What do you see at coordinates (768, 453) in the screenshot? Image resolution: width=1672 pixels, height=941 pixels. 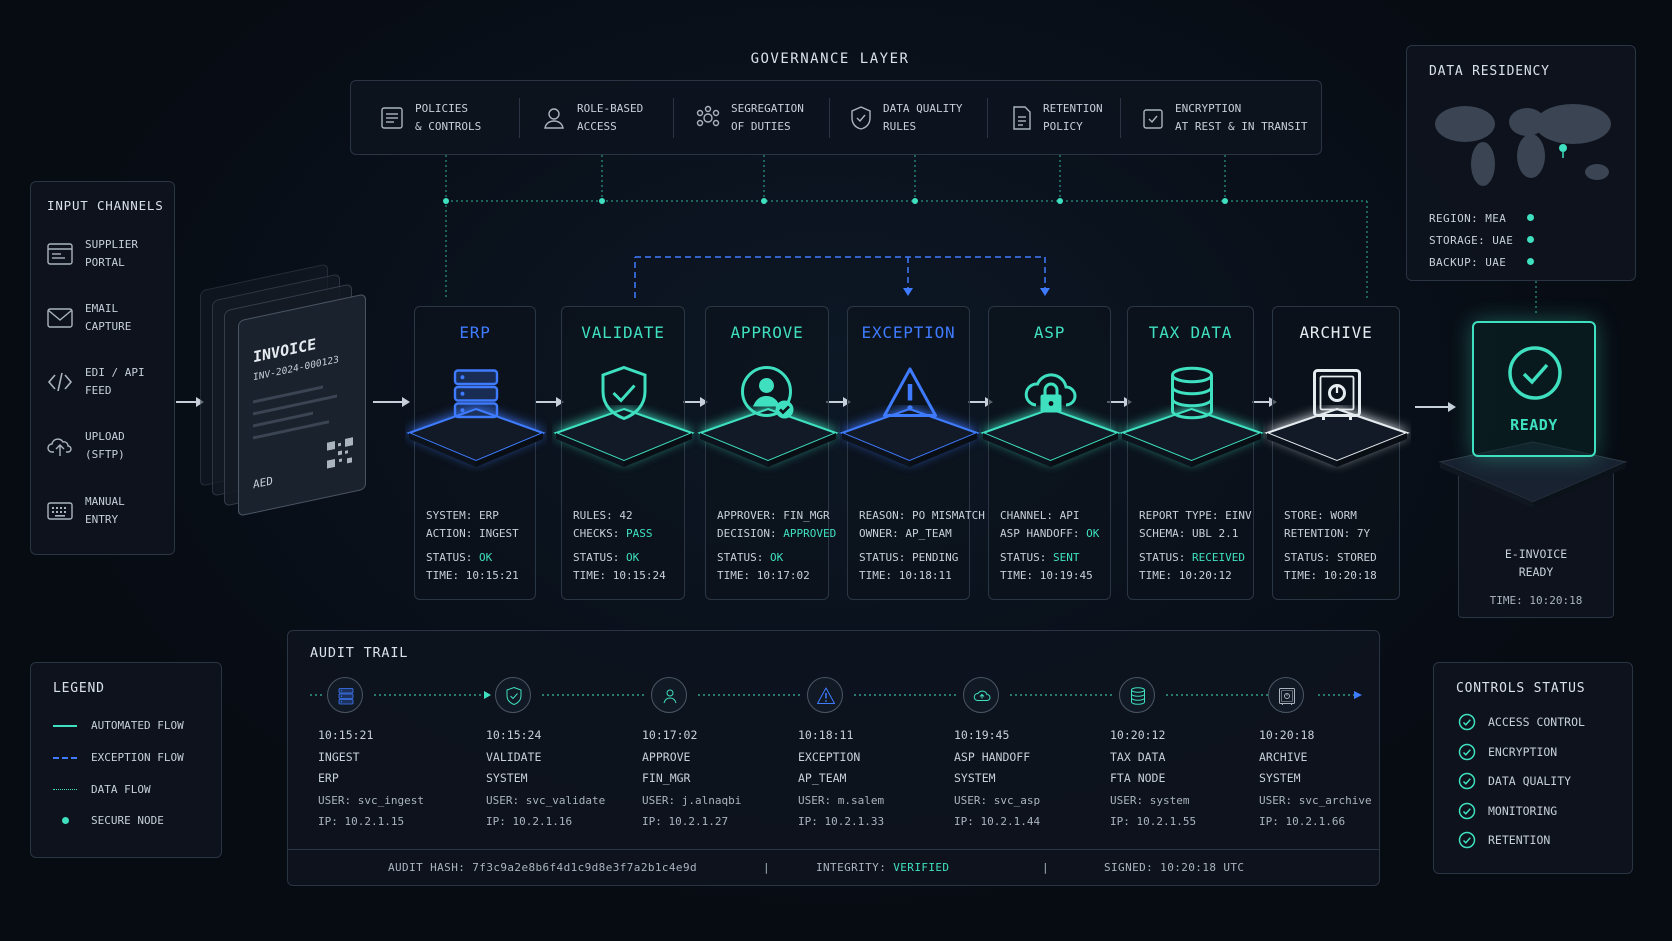 I see `stage-approve: APPROVE APPROVER: FIN_MGR DECISION` at bounding box center [768, 453].